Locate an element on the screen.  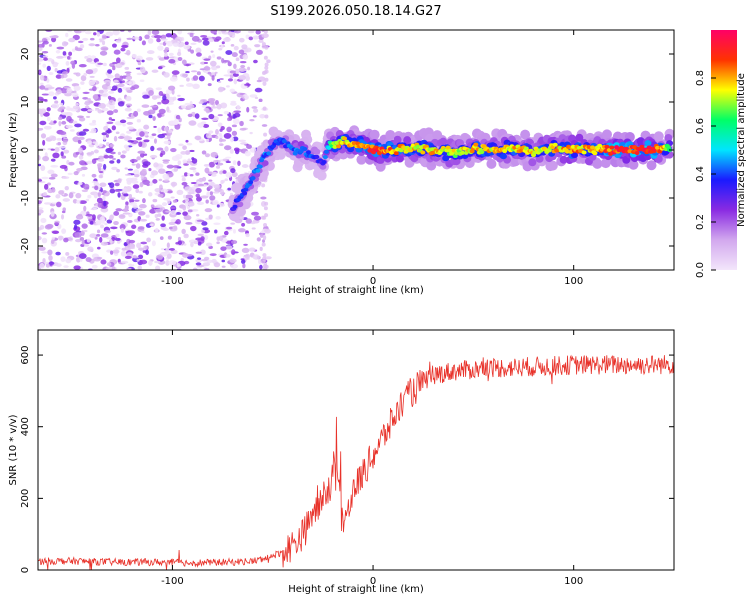
colorbar-label: Normalized spectral amplitude is located at coordinates (741, 150).